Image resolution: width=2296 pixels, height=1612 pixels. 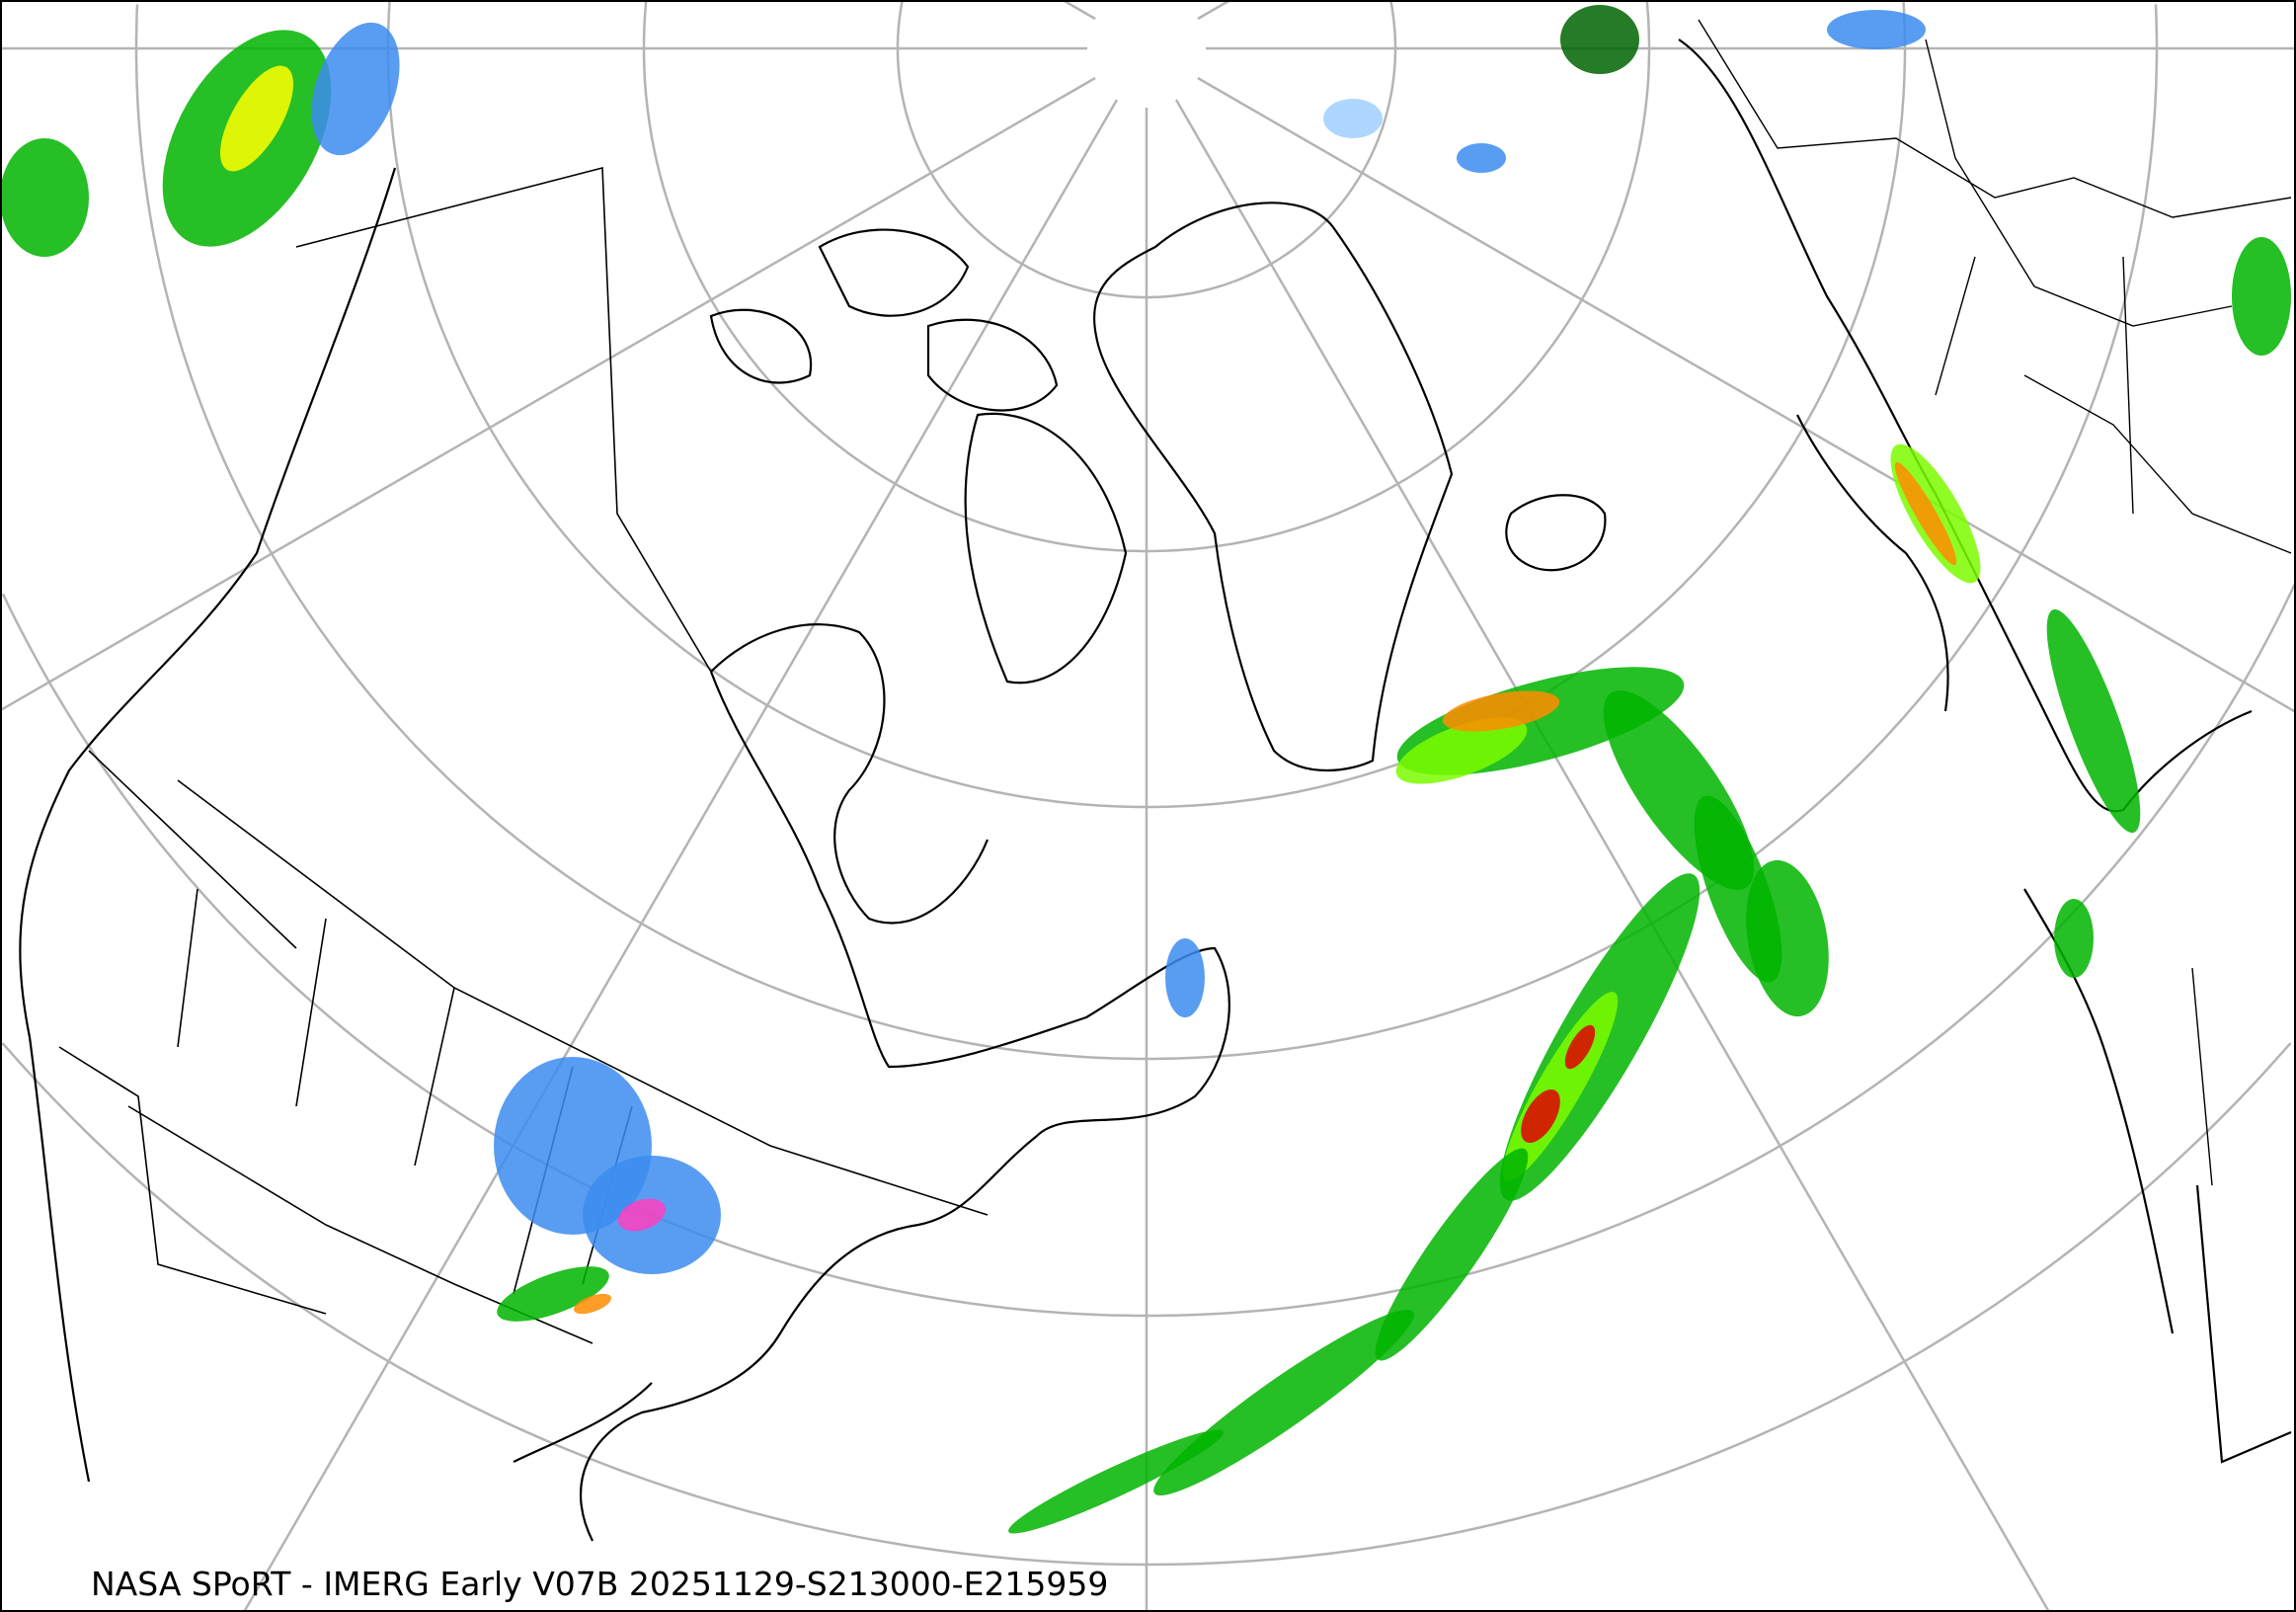 What do you see at coordinates (850, 774) in the screenshot?
I see `hudson-bay-coast` at bounding box center [850, 774].